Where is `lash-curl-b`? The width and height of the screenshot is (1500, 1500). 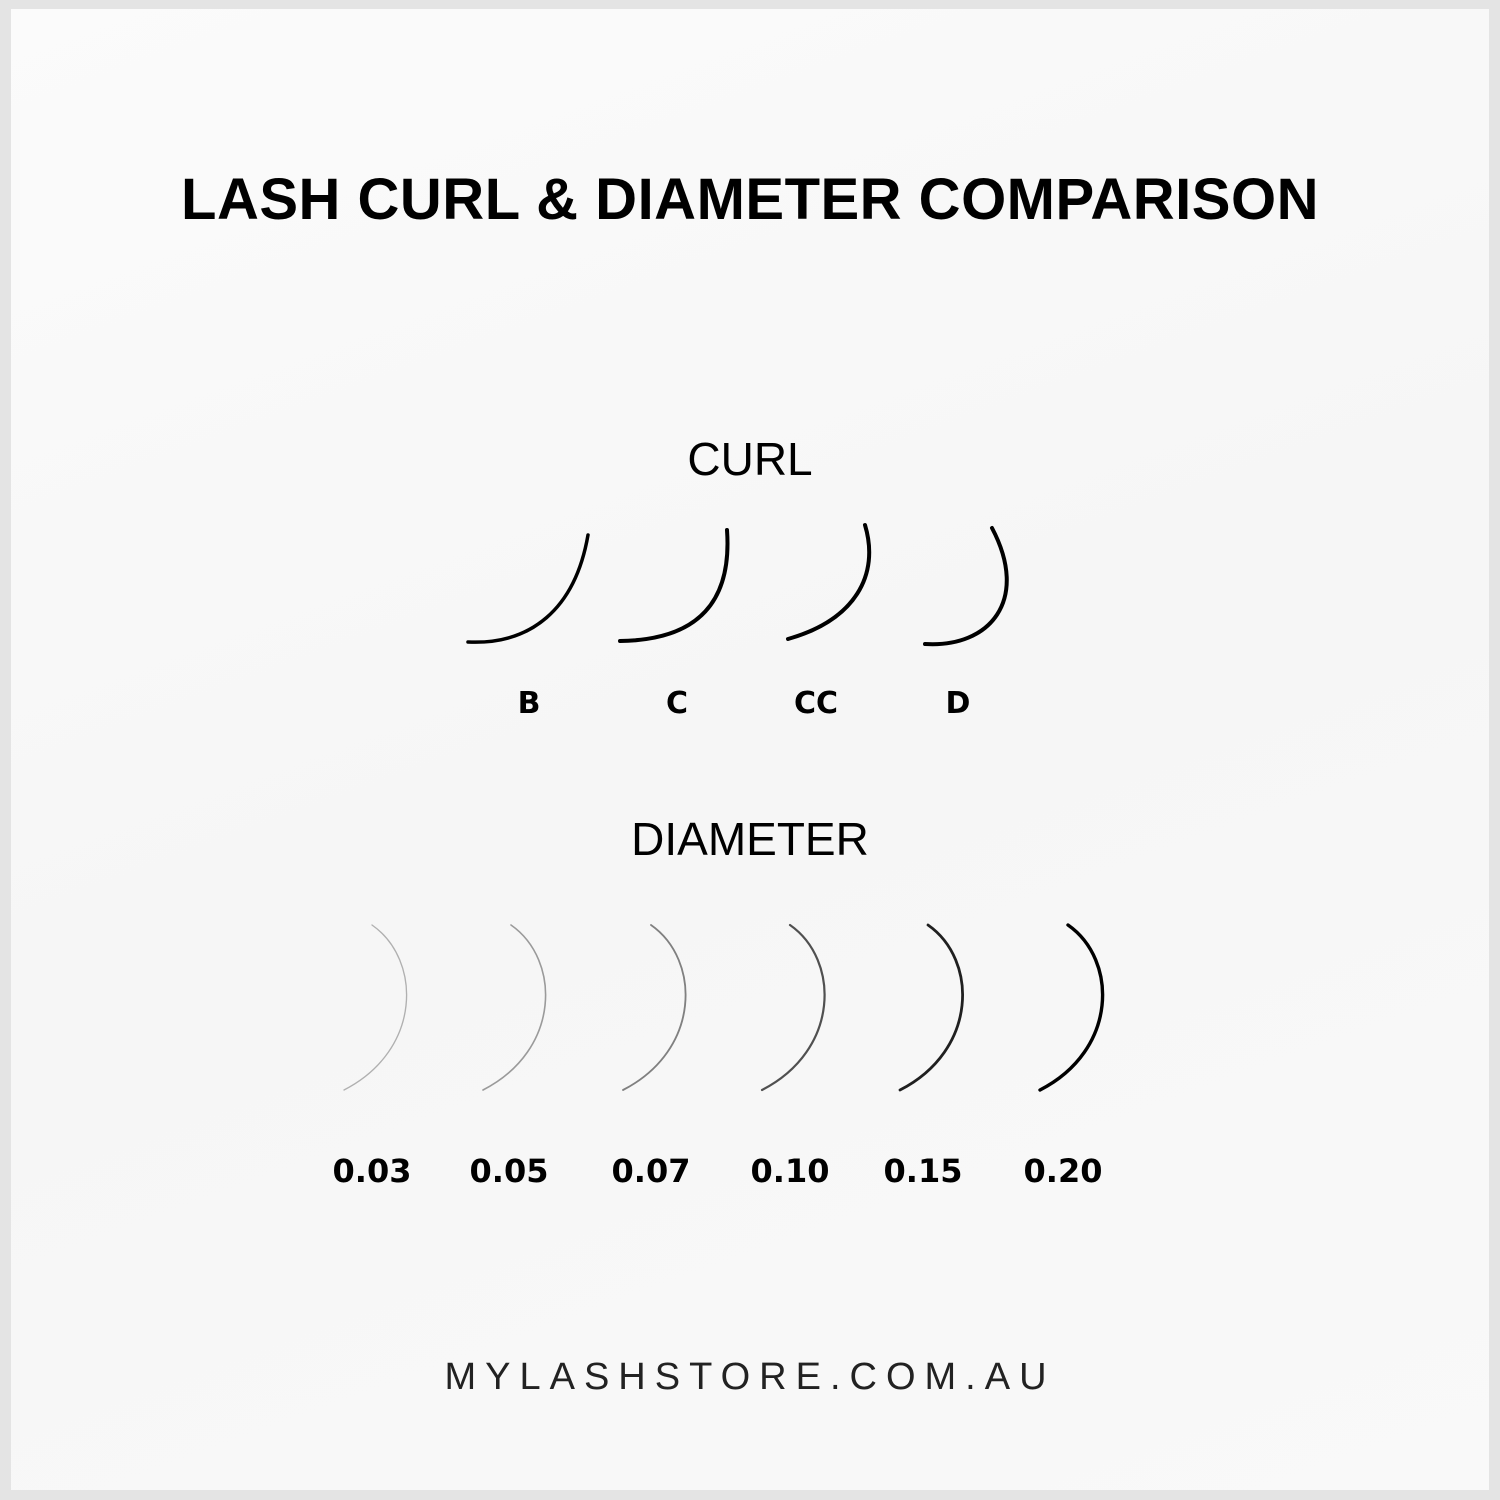
lash-curl-b is located at coordinates (528, 588).